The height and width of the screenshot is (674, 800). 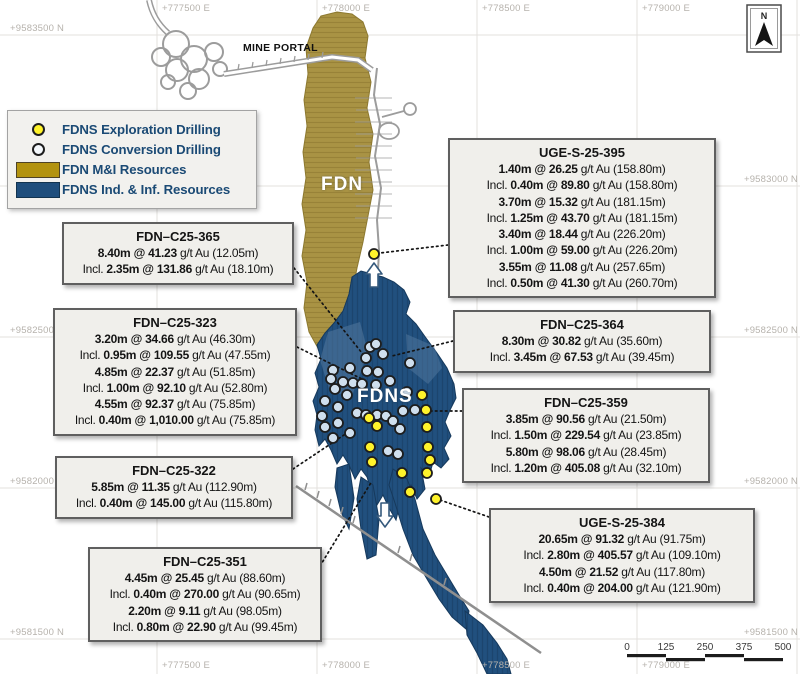 I want to click on trend-arrows, so click(x=379, y=395).